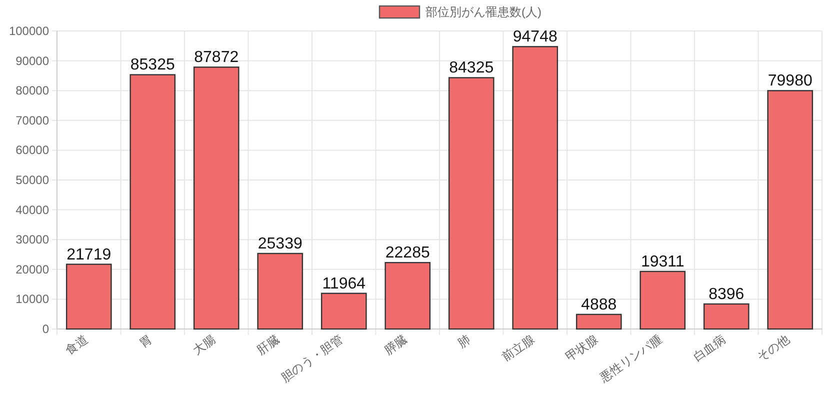 The image size is (830, 400). What do you see at coordinates (280, 243) in the screenshot?
I see `data-label: 25339` at bounding box center [280, 243].